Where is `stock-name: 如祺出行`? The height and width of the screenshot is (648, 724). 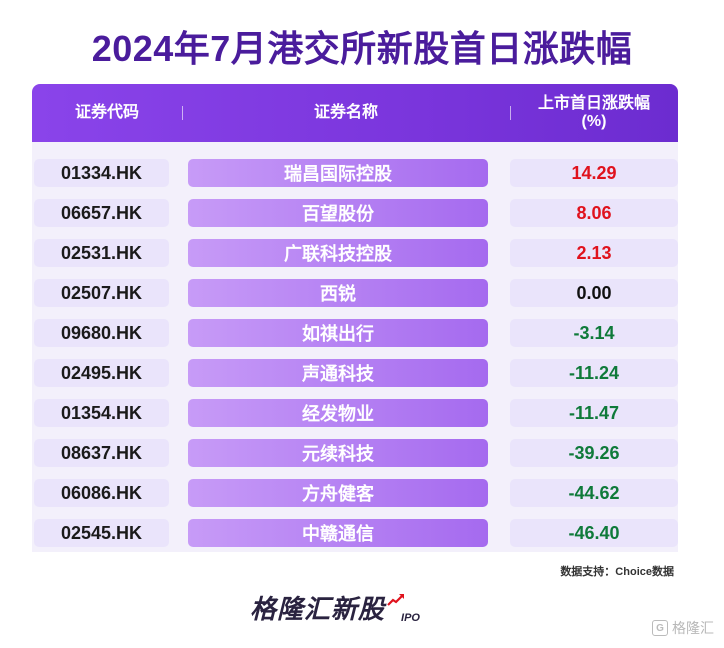
stock-name: 如祺出行 is located at coordinates (338, 333).